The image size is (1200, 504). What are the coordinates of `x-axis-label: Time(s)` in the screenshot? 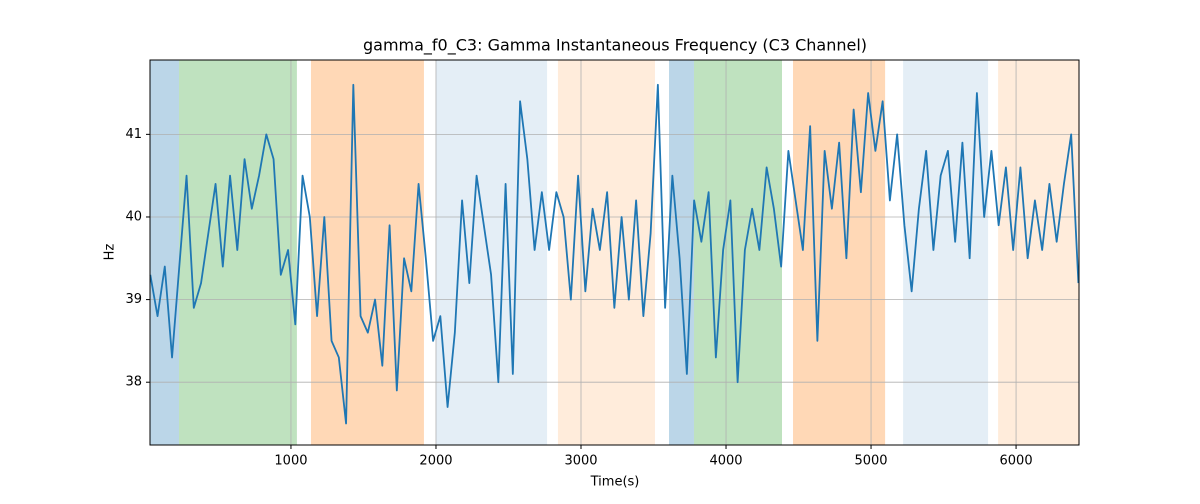 It's located at (615, 482).